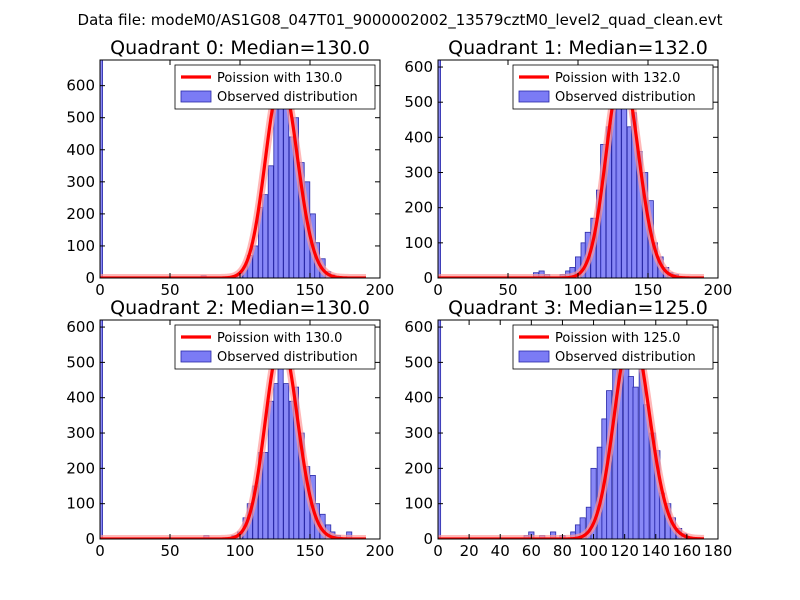  What do you see at coordinates (687, 551) in the screenshot?
I see `x-tick-label: 160` at bounding box center [687, 551].